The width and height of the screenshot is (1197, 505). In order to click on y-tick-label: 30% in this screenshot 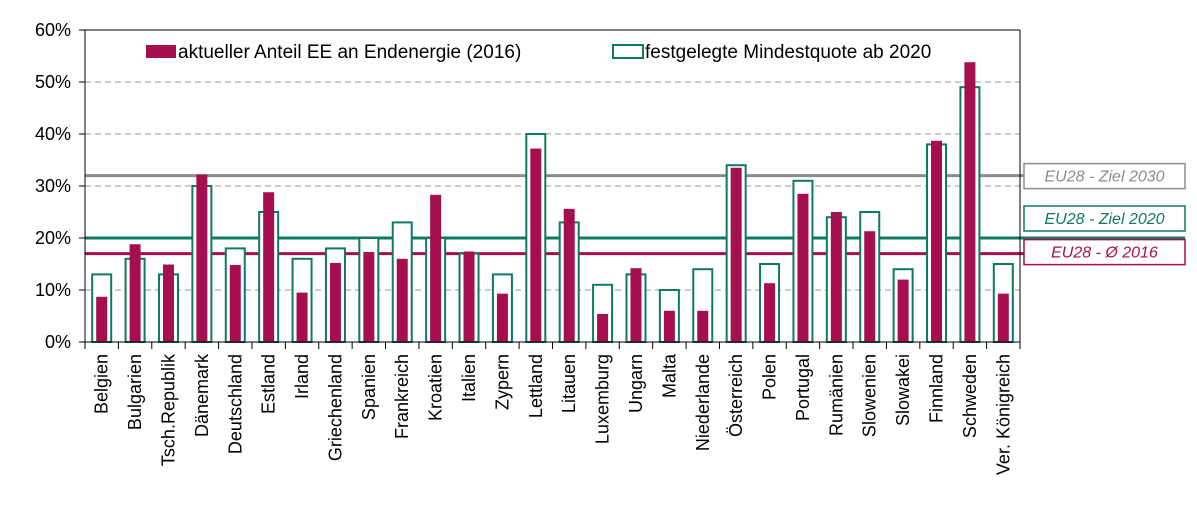, I will do `click(53, 186)`.